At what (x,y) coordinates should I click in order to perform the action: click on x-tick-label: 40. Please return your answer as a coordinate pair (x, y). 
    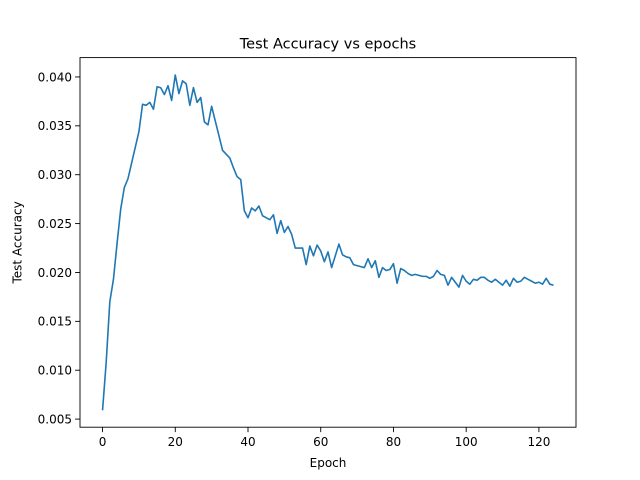
    Looking at the image, I should click on (247, 442).